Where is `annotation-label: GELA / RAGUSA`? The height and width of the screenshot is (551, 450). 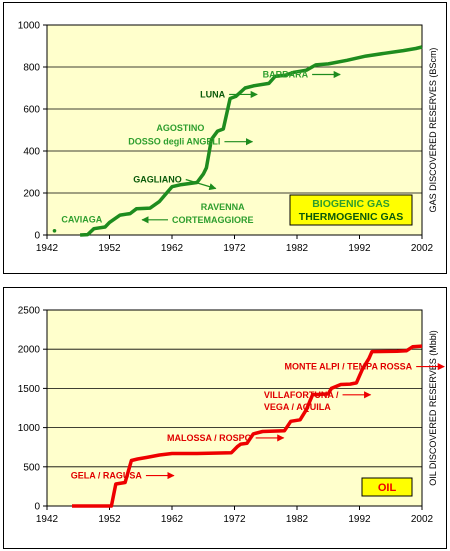
annotation-label: GELA / RAGUSA is located at coordinates (107, 476).